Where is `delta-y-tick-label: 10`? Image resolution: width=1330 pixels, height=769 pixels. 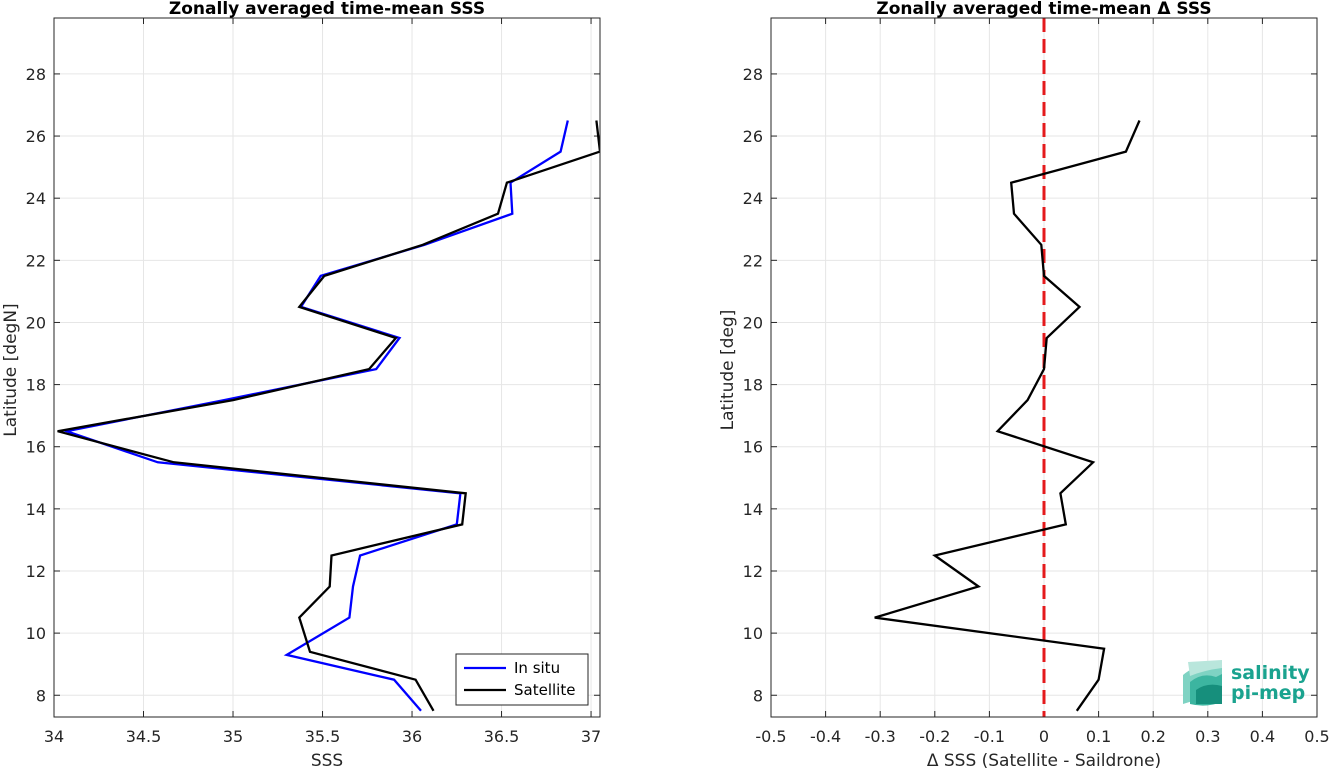
delta-y-tick-label: 10 is located at coordinates (753, 633).